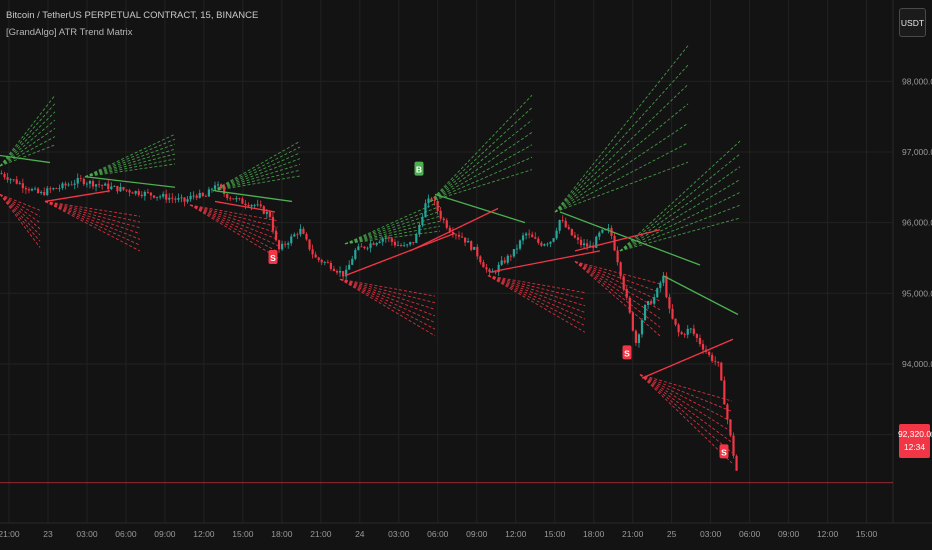 The height and width of the screenshot is (550, 932). I want to click on indicator-label: [GrandAlgo] ATR Trend Matrix, so click(69, 32).